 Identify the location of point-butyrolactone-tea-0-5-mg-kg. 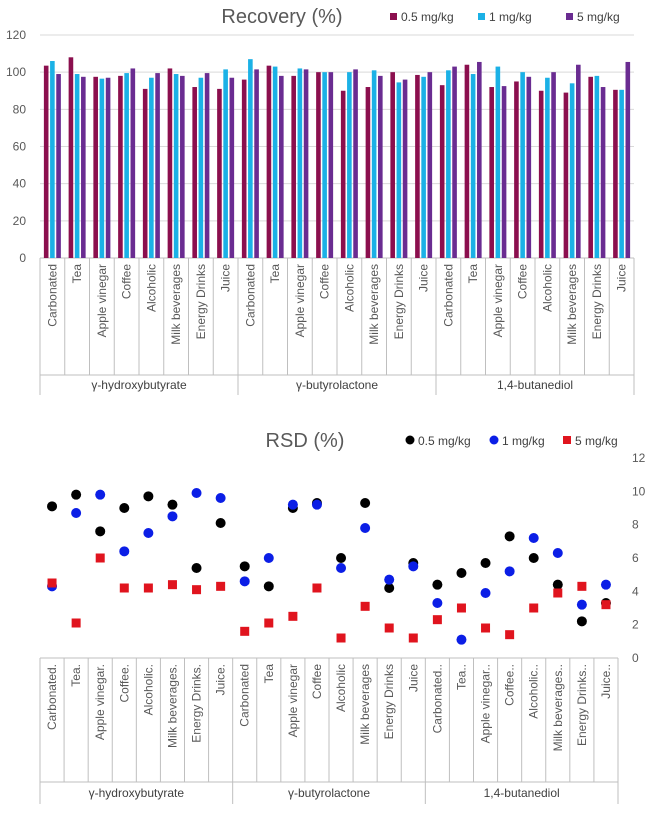
(268, 586).